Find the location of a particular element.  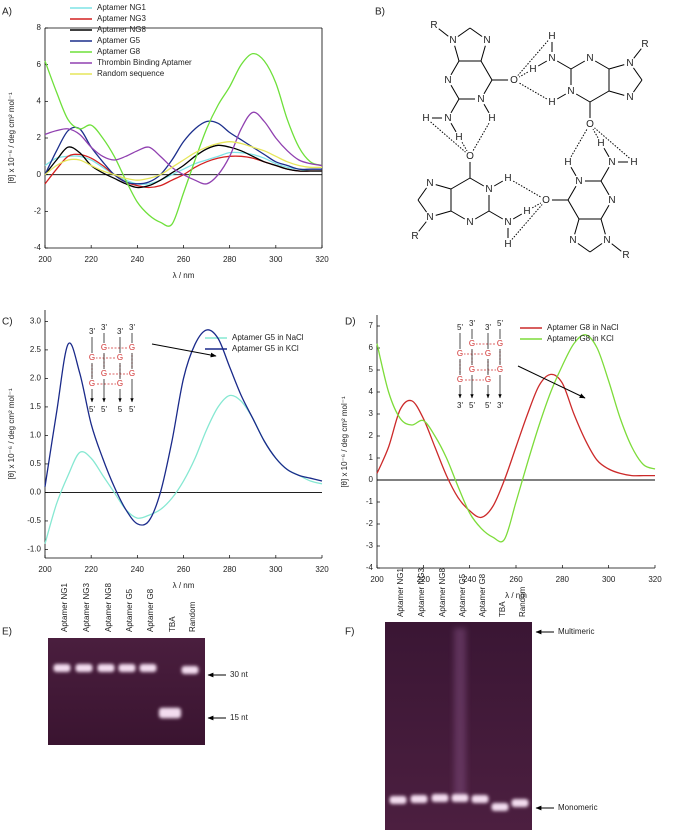

y-tick-label: 5 is located at coordinates (371, 369).